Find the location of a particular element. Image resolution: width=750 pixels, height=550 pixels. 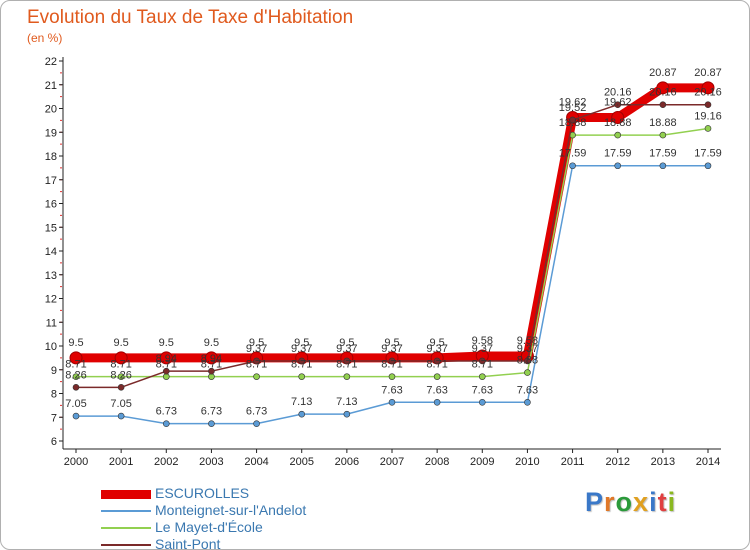

data-label: 20.16 is located at coordinates (708, 93).